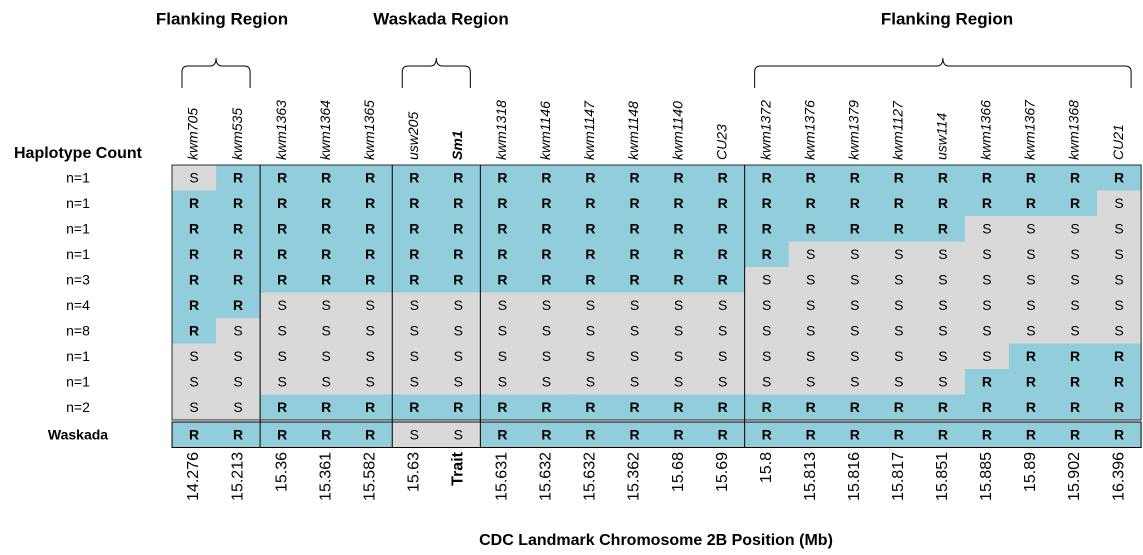 This screenshot has height=555, width=1143. What do you see at coordinates (237, 476) in the screenshot?
I see `position-label: 15.213` at bounding box center [237, 476].